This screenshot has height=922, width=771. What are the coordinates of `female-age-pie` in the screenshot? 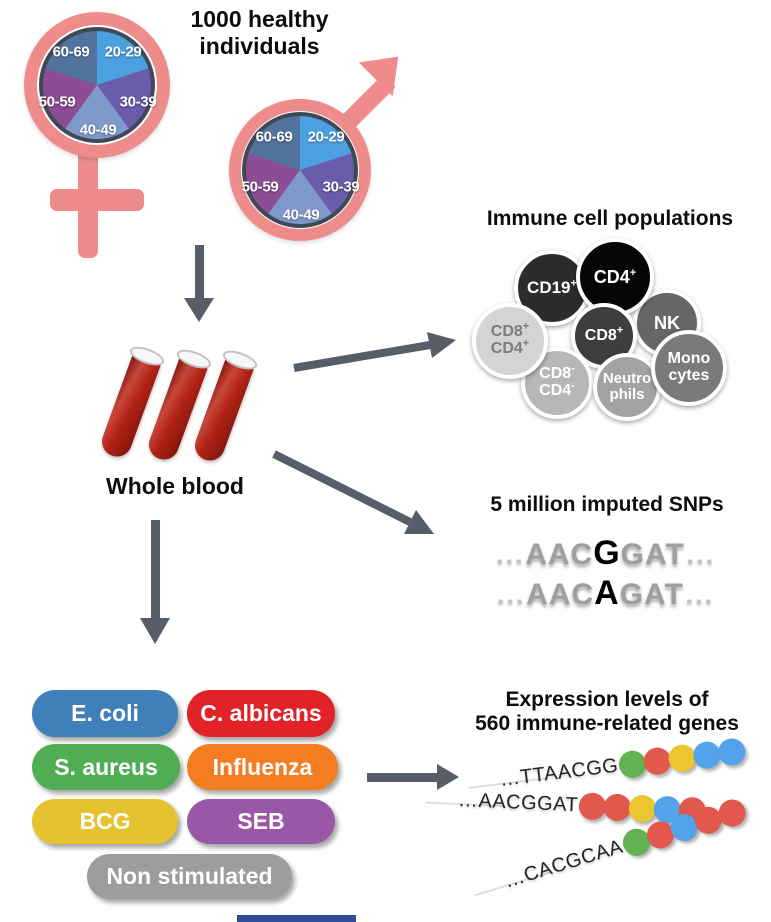 It's located at (97, 85).